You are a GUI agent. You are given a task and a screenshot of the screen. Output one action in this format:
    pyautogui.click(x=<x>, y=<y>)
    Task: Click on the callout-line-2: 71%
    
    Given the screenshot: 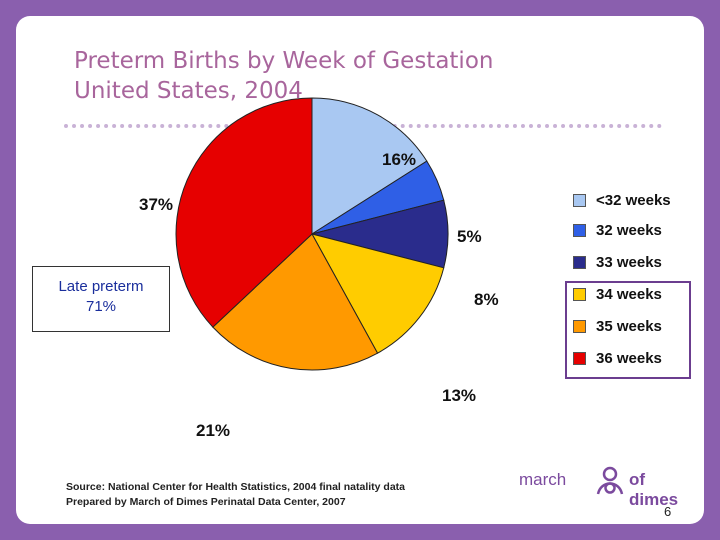 What is the action you would take?
    pyautogui.click(x=101, y=306)
    